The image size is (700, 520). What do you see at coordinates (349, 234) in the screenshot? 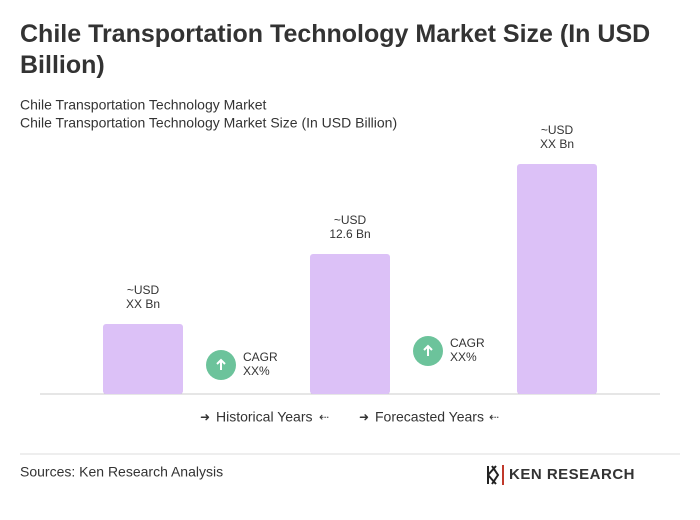
I see `value-label: 12.6 Bn` at bounding box center [349, 234].